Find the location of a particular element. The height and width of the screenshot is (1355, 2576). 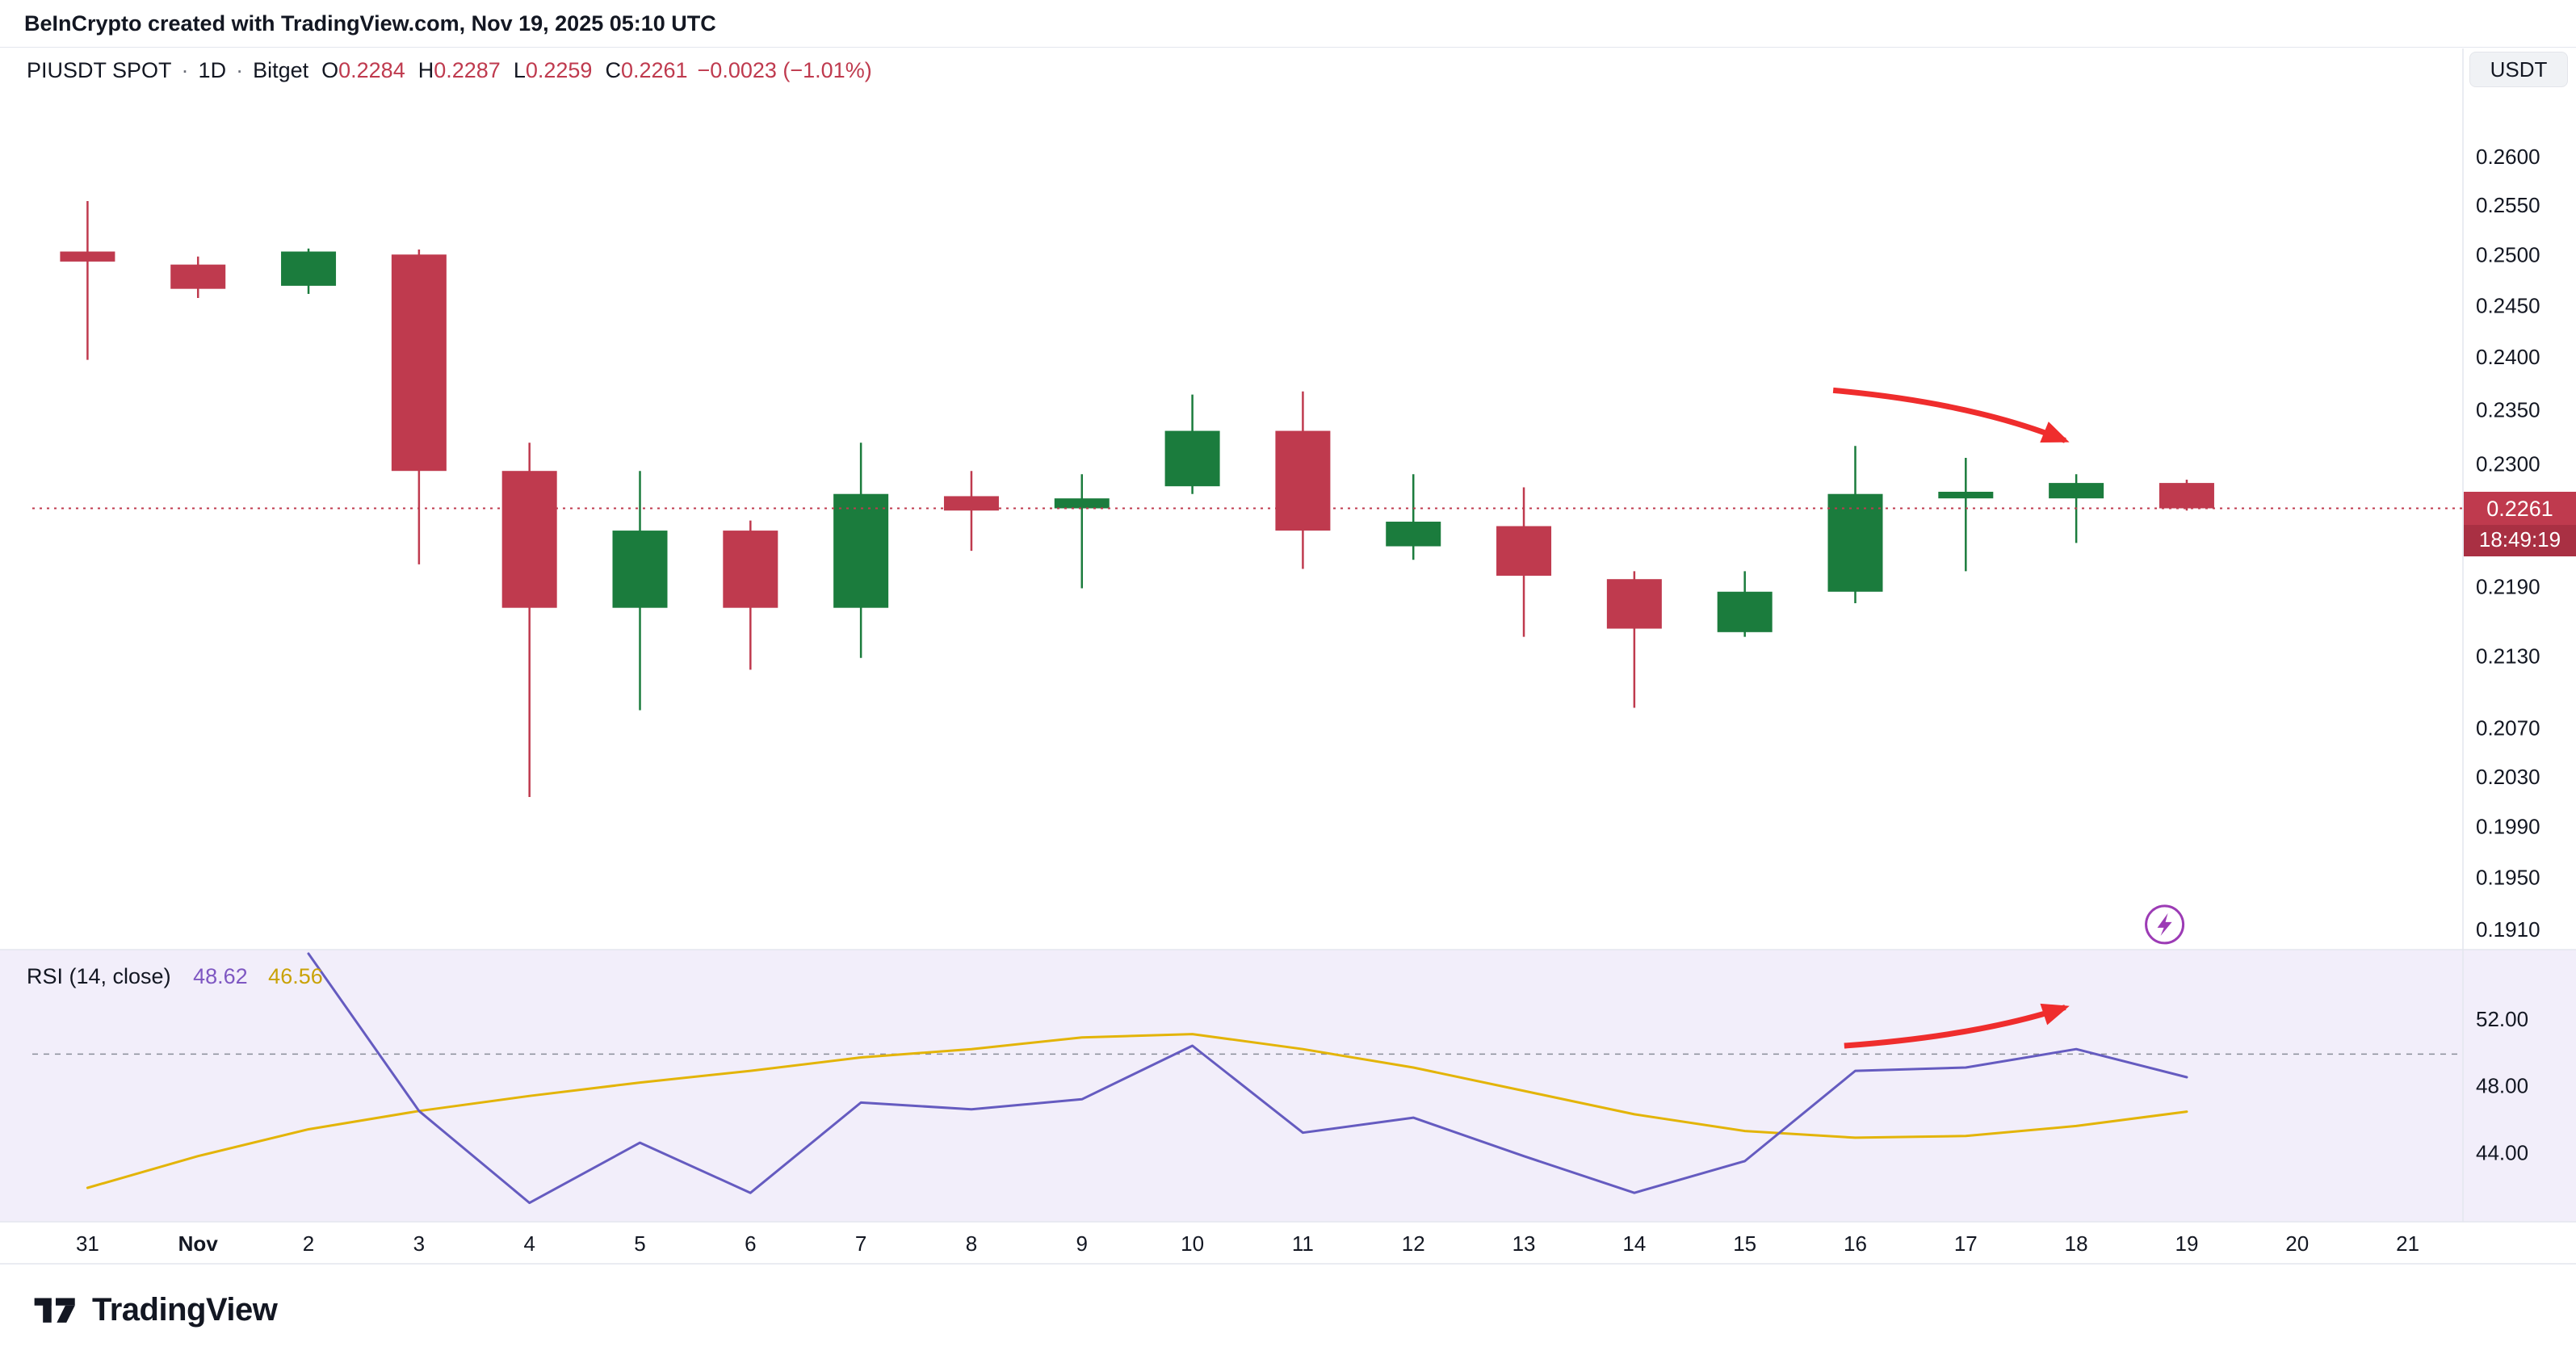

price-tick: 0.2400 is located at coordinates (2508, 357).